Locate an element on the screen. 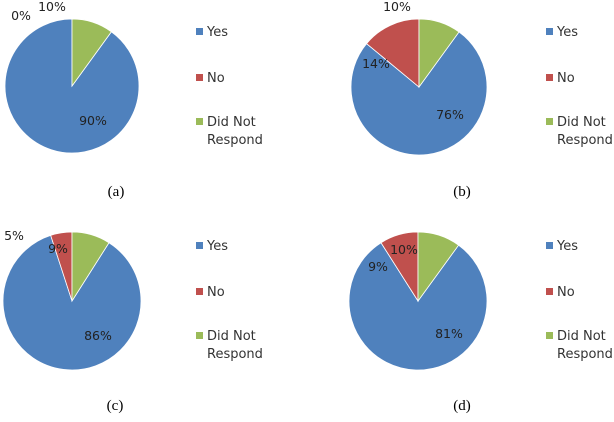 The image size is (614, 422). pie-data-label-no: 14% is located at coordinates (376, 63).